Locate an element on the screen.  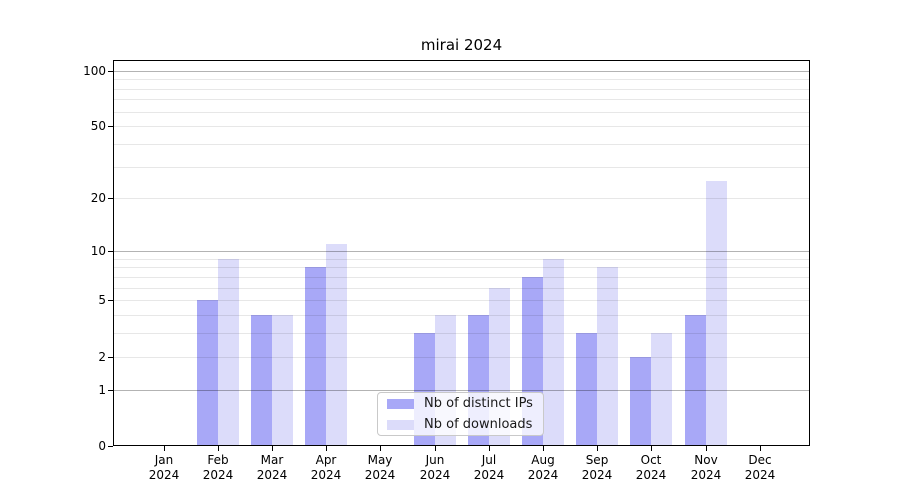
y-axis-label: 20 is located at coordinates (98, 198).